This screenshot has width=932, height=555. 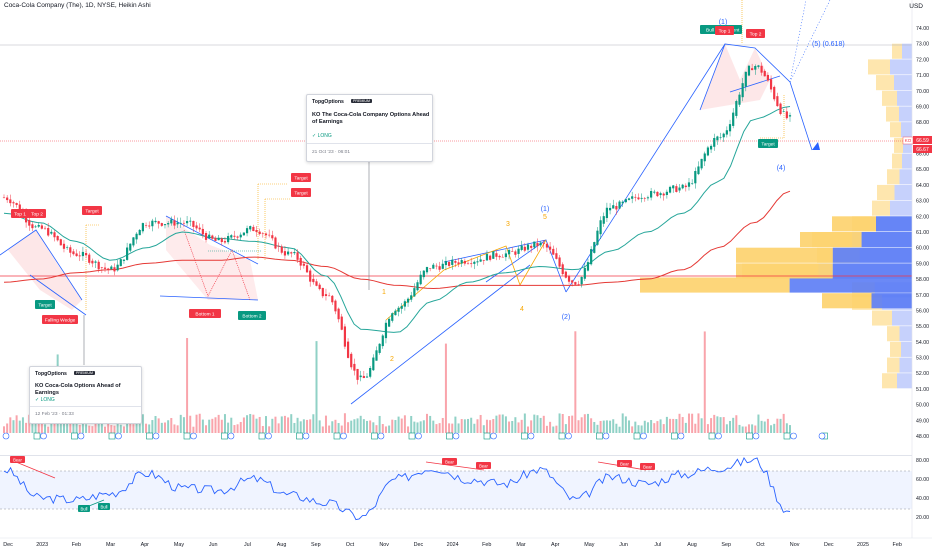 What do you see at coordinates (922, 155) in the screenshot?
I see `price-tick: 66.00` at bounding box center [922, 155].